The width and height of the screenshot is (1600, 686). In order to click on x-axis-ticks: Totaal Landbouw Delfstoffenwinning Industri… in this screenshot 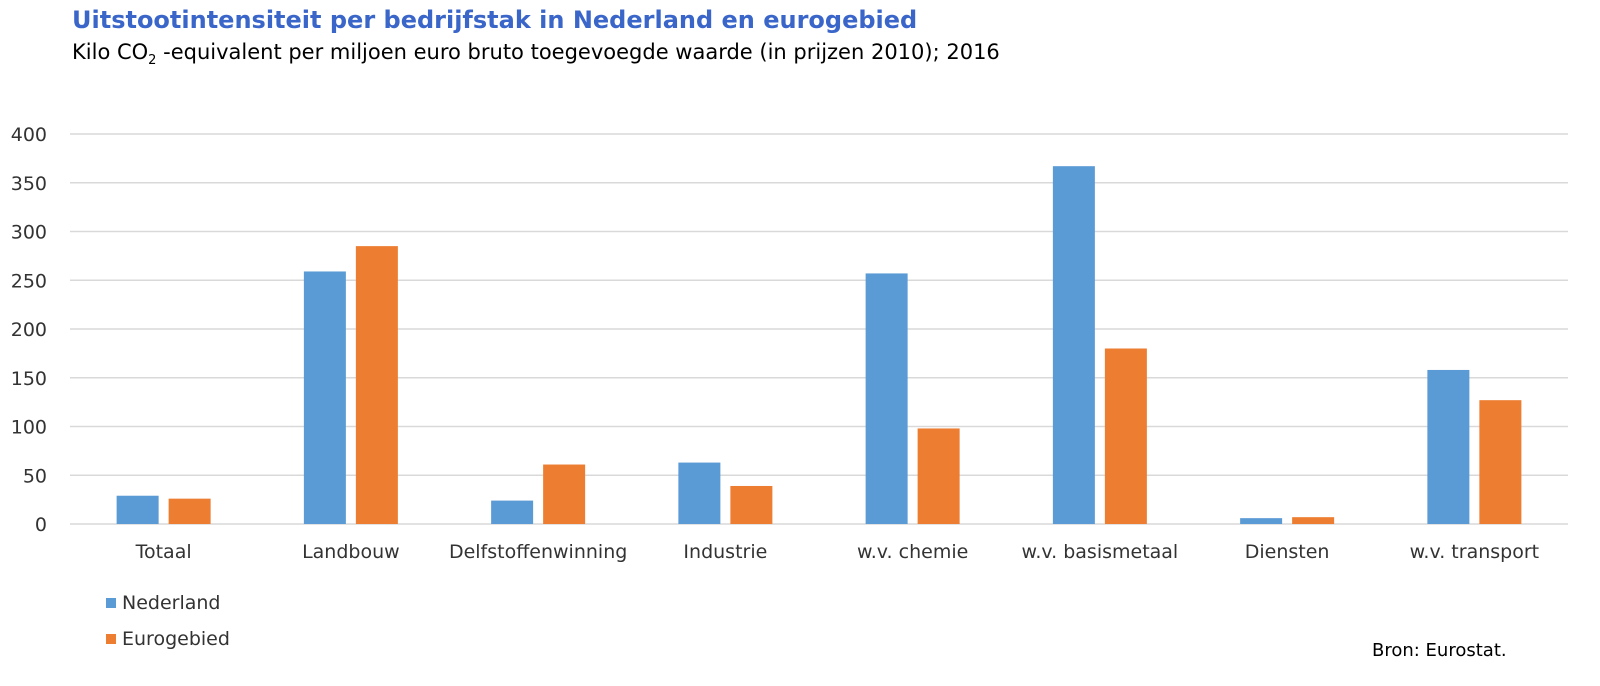, I will do `click(837, 552)`.